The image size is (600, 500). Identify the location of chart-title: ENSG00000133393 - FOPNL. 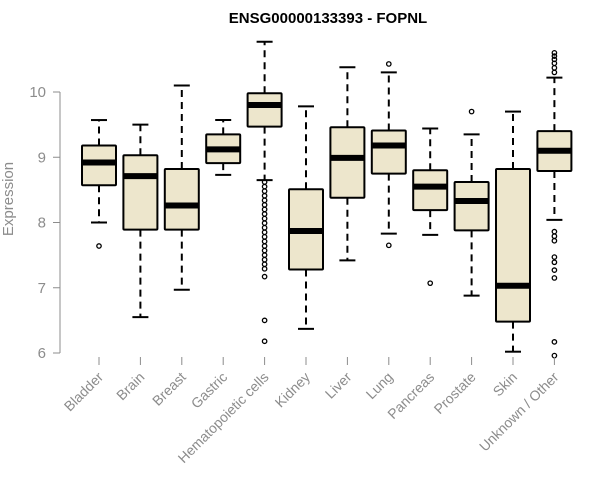
(328, 18).